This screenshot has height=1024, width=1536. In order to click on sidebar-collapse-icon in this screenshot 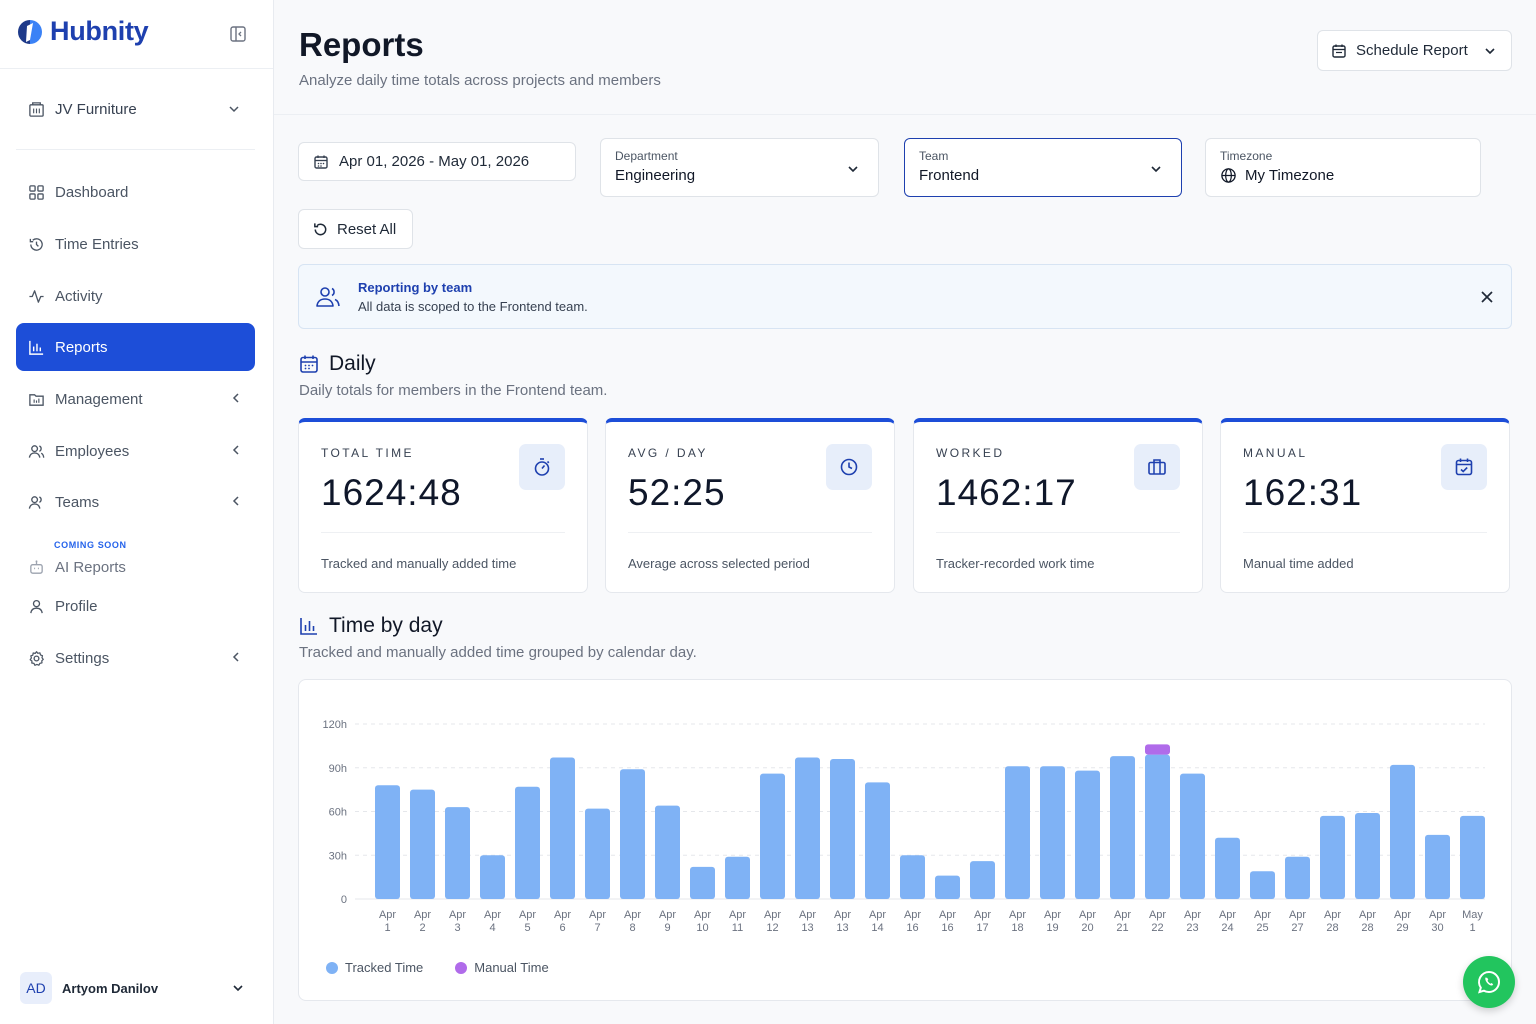, I will do `click(238, 34)`.